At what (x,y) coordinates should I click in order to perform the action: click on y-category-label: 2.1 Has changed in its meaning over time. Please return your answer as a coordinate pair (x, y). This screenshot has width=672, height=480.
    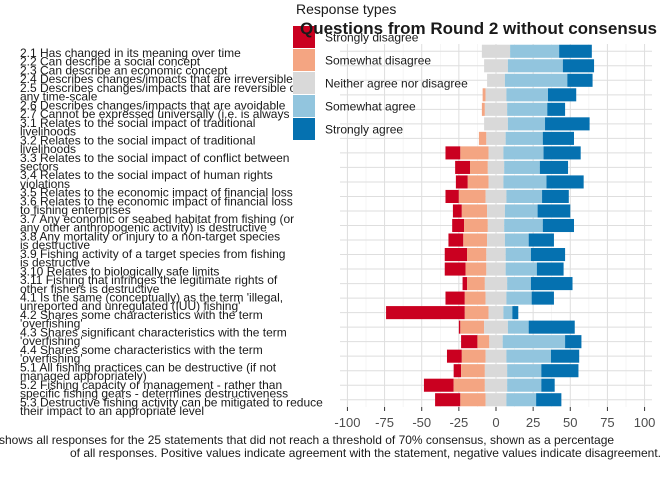
    Looking at the image, I should click on (130, 53).